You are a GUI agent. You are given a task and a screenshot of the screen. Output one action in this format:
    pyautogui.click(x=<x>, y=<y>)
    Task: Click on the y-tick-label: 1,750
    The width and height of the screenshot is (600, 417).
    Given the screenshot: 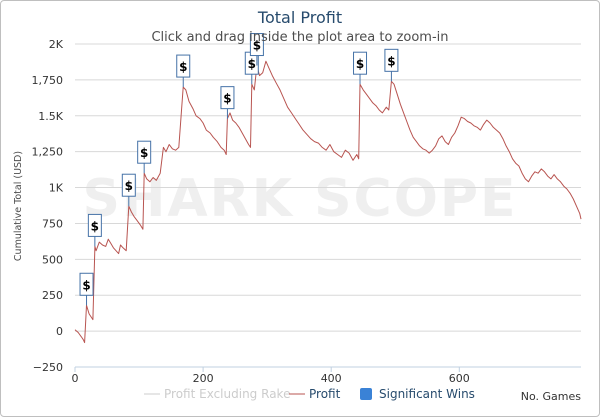 What is the action you would take?
    pyautogui.click(x=48, y=80)
    